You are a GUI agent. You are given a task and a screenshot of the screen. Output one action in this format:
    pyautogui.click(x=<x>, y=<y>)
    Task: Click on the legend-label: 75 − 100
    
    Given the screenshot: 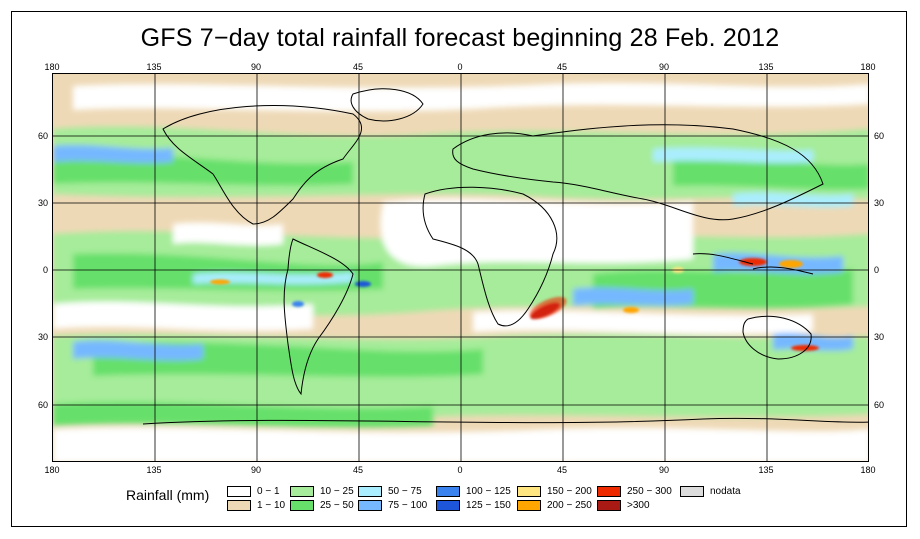 What is the action you would take?
    pyautogui.click(x=408, y=505)
    